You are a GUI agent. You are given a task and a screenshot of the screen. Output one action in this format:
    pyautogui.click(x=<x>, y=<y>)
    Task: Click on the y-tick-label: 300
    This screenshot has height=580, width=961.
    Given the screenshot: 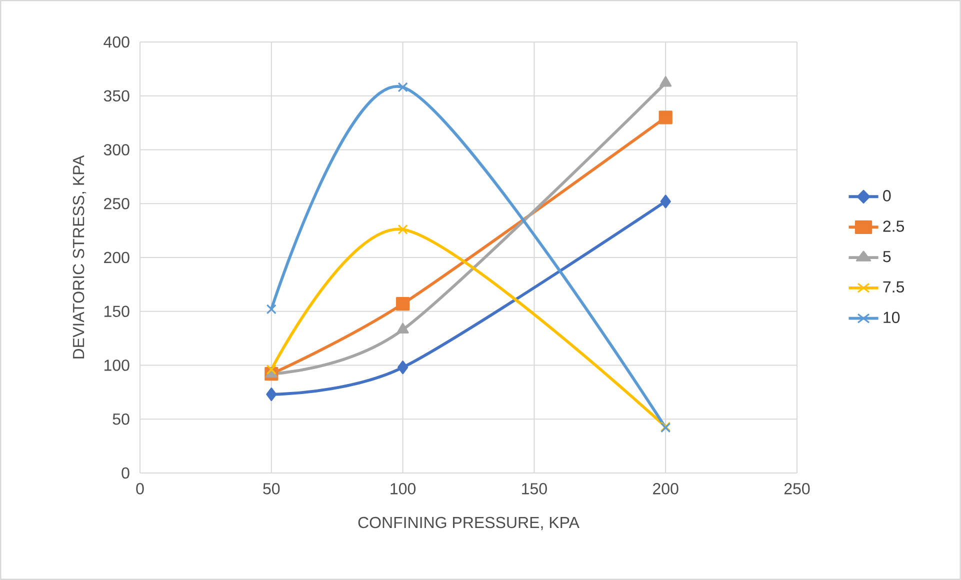 What is the action you would take?
    pyautogui.click(x=117, y=150)
    